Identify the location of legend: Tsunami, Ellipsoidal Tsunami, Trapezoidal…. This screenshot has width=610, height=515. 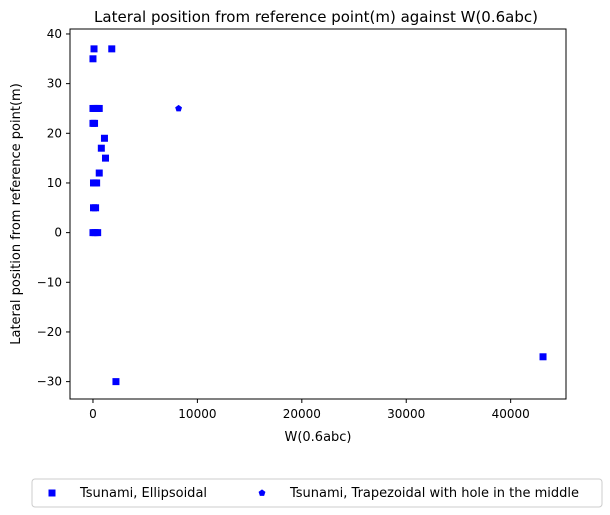
(317, 493).